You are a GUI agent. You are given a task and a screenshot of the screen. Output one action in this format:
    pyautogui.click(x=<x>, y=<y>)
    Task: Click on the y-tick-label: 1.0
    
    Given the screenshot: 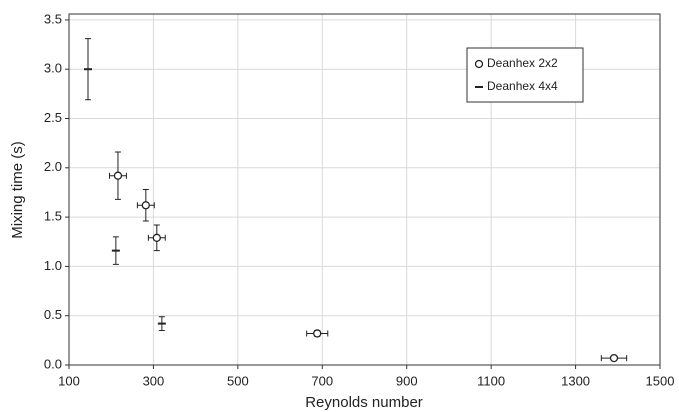 What is the action you would take?
    pyautogui.click(x=53, y=265)
    